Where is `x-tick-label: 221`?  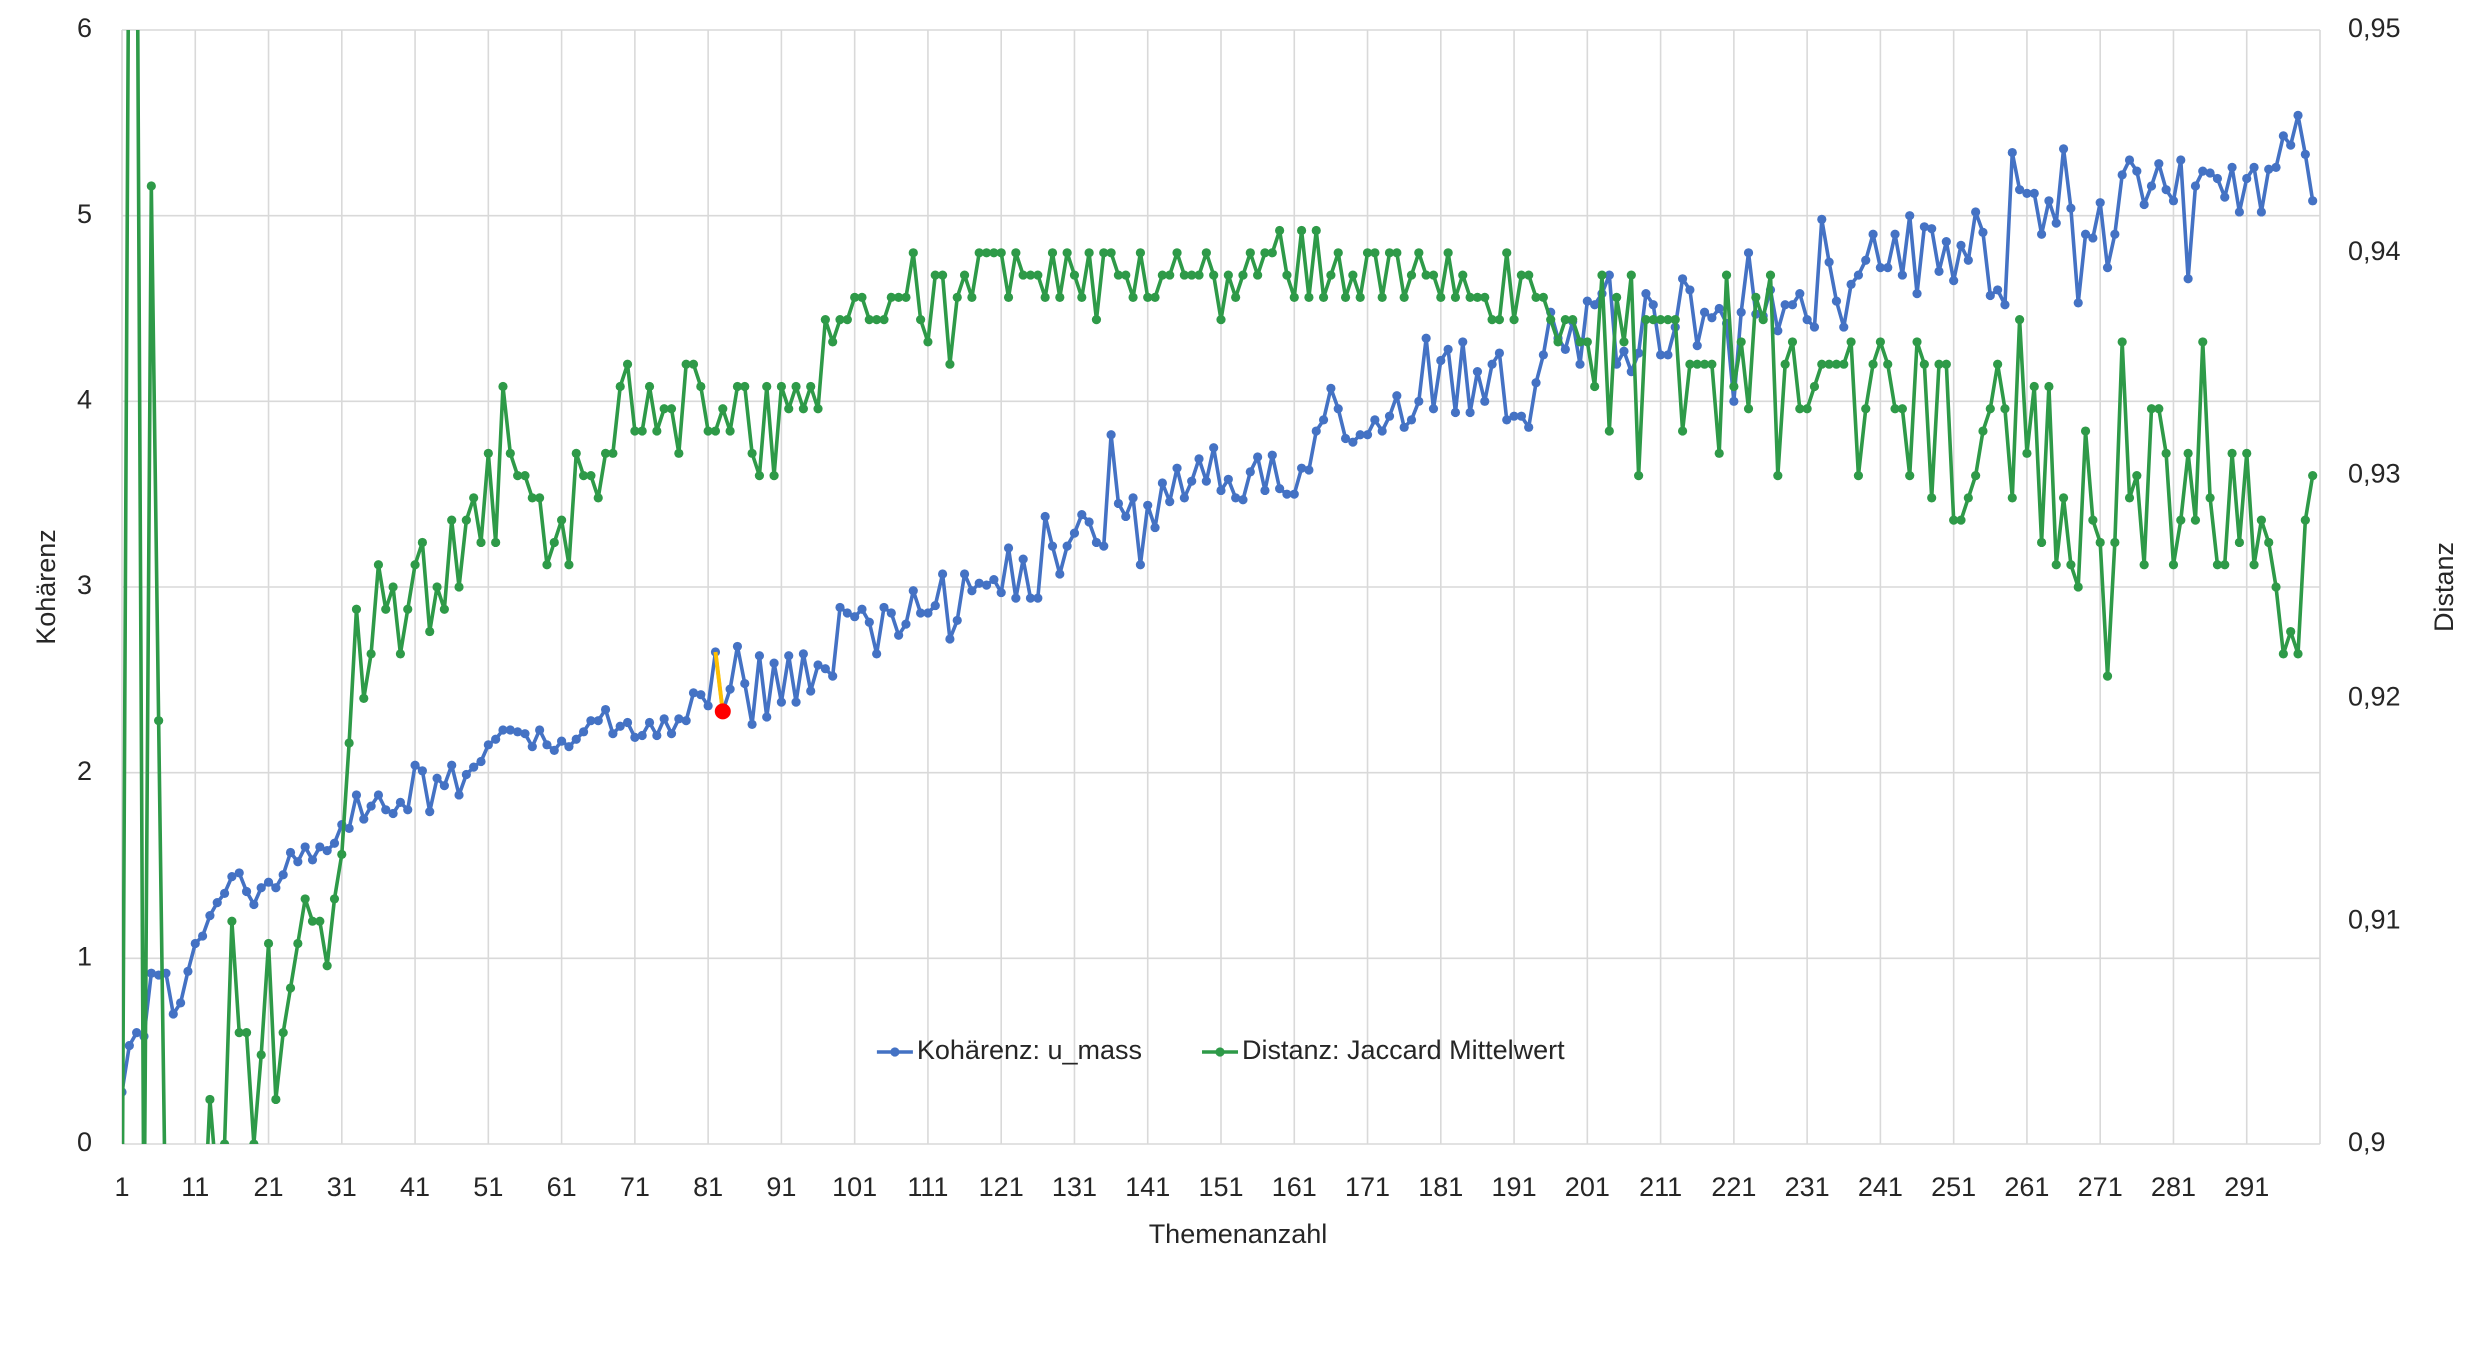 x-tick-label: 221 is located at coordinates (1733, 1187).